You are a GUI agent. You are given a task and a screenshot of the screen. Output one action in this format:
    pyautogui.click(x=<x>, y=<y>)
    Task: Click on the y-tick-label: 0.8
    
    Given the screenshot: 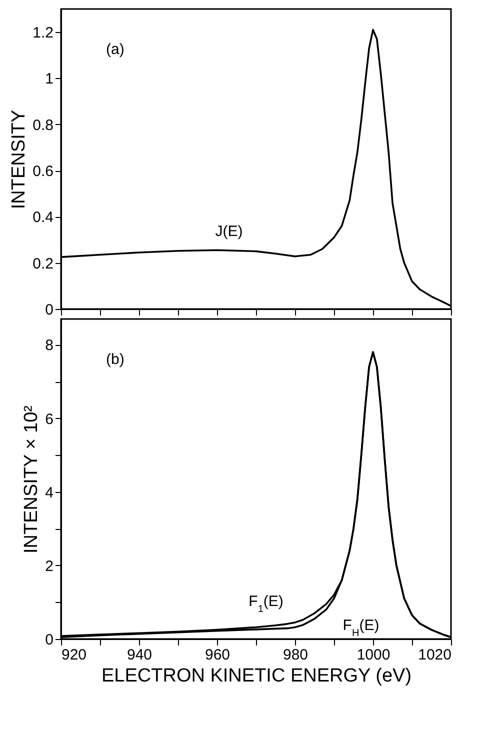 What is the action you would take?
    pyautogui.click(x=43, y=125)
    